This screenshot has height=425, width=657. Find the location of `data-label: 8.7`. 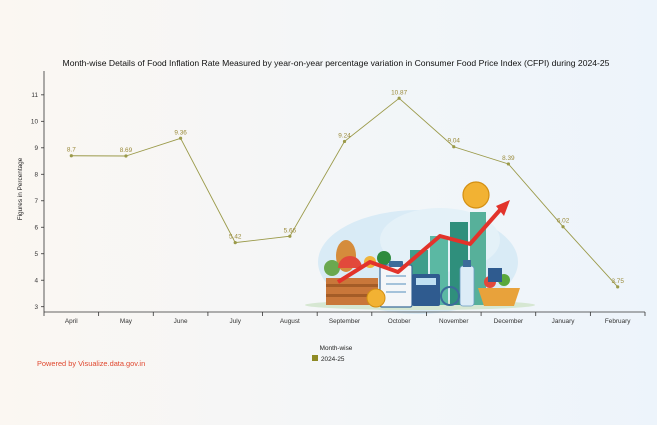

data-label: 8.7 is located at coordinates (71, 150).